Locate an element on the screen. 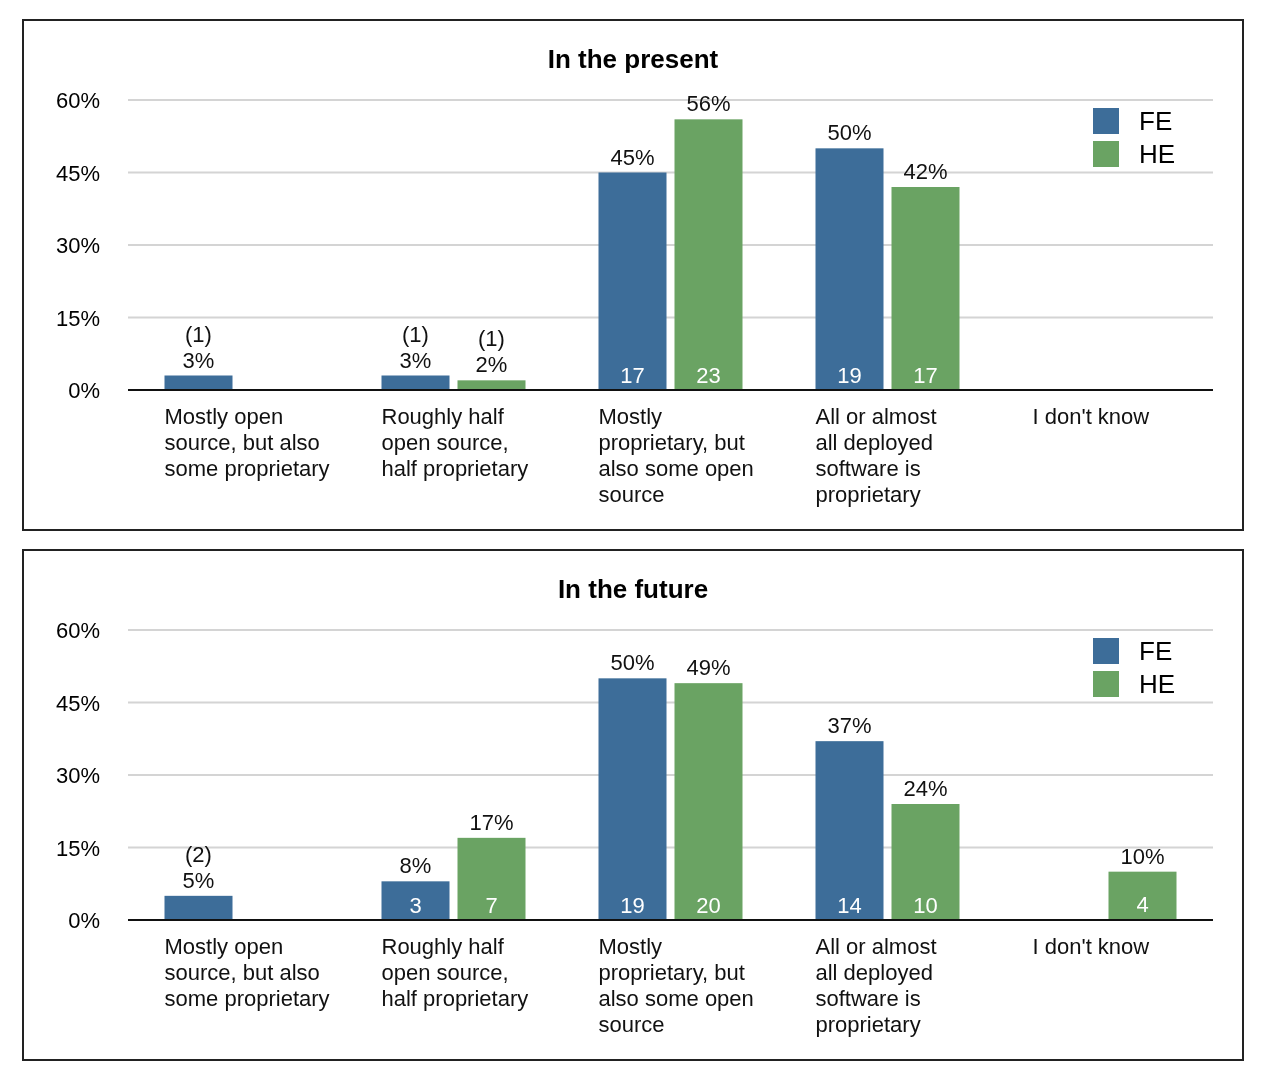  data-label: 49% is located at coordinates (708, 668).